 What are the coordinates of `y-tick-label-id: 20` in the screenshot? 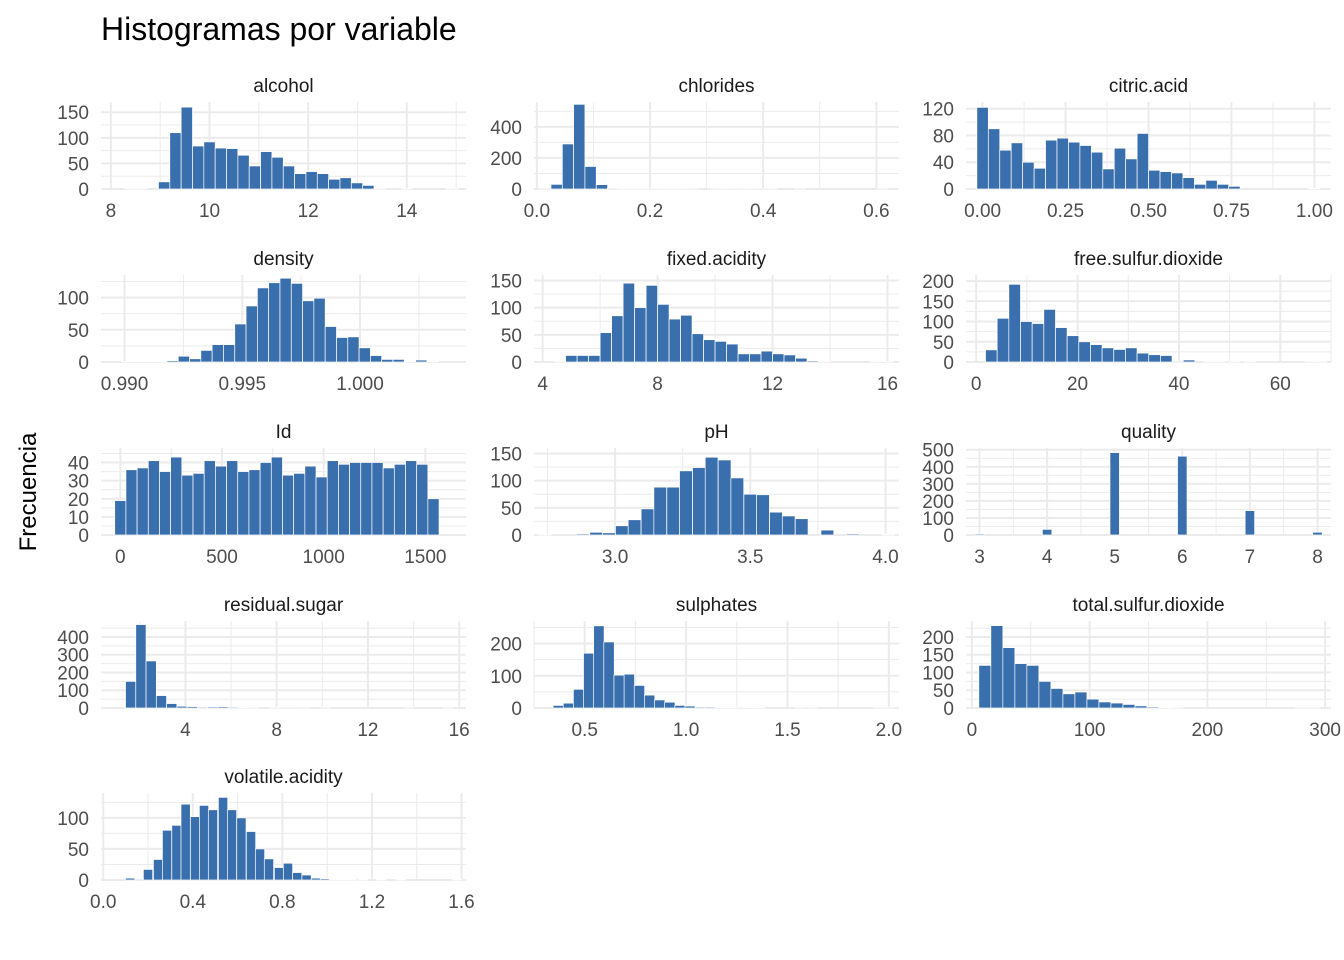 It's located at (78, 500).